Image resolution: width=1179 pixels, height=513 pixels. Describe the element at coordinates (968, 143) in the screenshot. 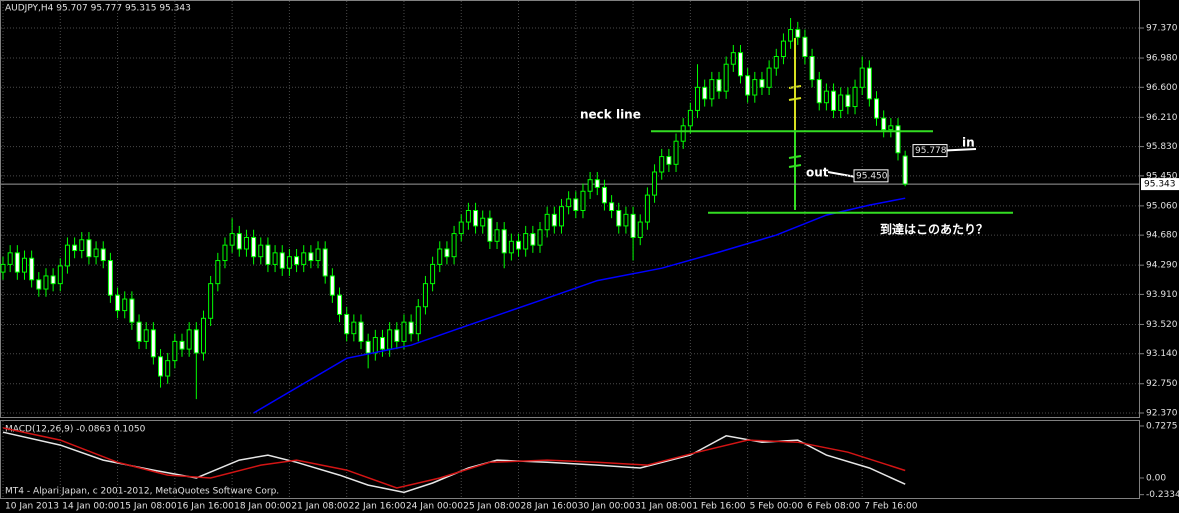

I see `annotation: in` at that location.